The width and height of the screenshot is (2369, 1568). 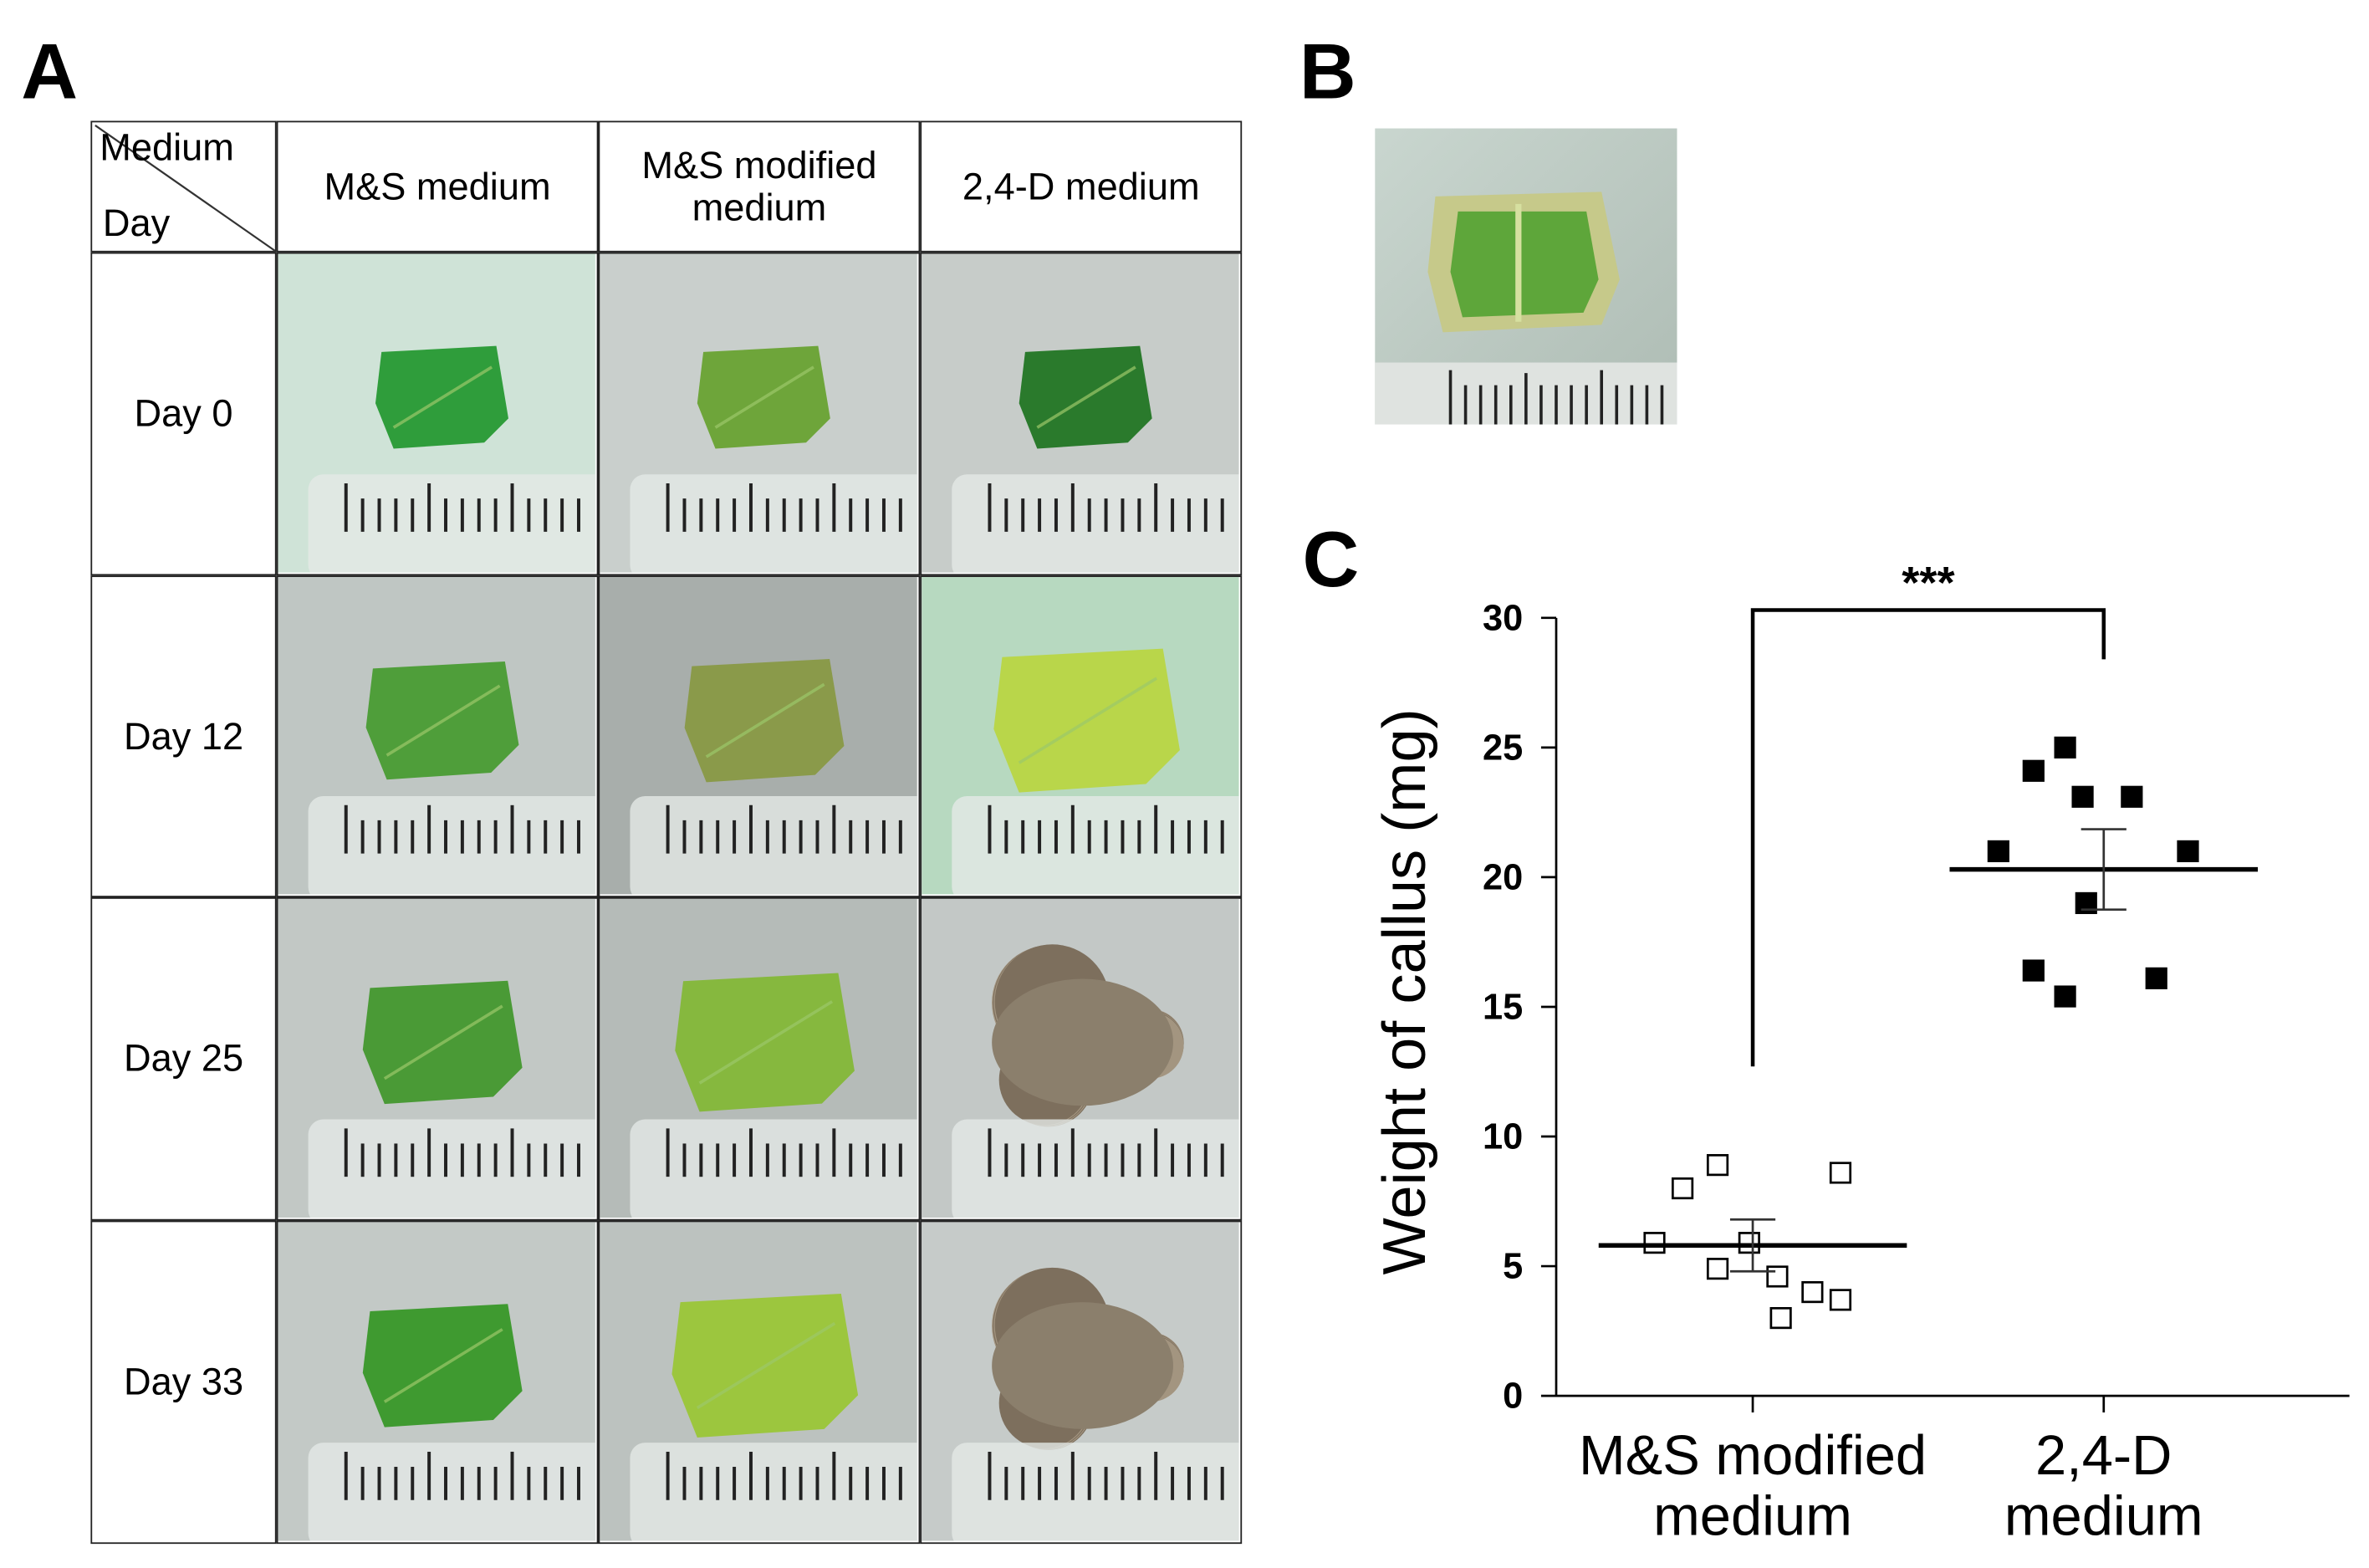 I want to click on corner-label: Day, so click(x=136, y=223).